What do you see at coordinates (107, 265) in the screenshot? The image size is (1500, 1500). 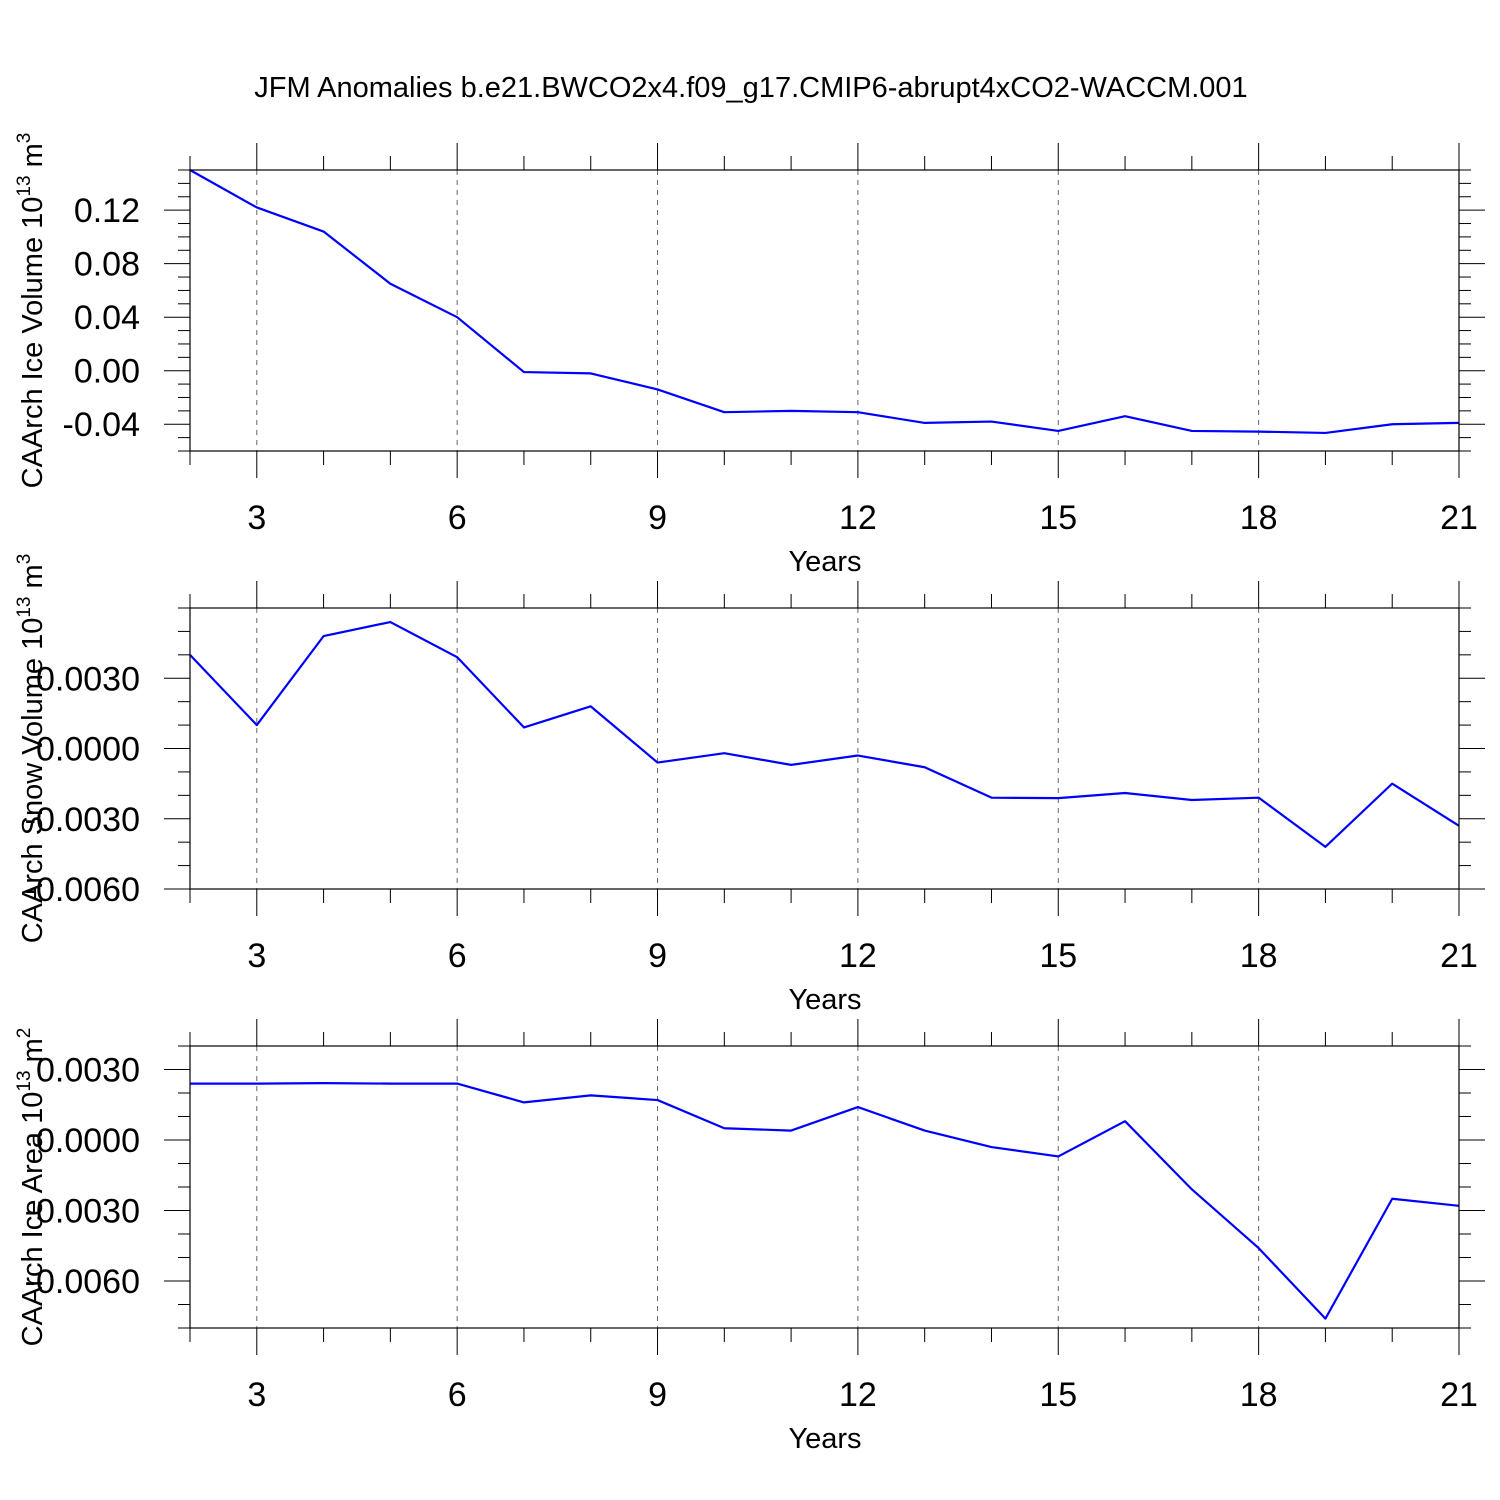 I see `y-tick-label: 0.08` at bounding box center [107, 265].